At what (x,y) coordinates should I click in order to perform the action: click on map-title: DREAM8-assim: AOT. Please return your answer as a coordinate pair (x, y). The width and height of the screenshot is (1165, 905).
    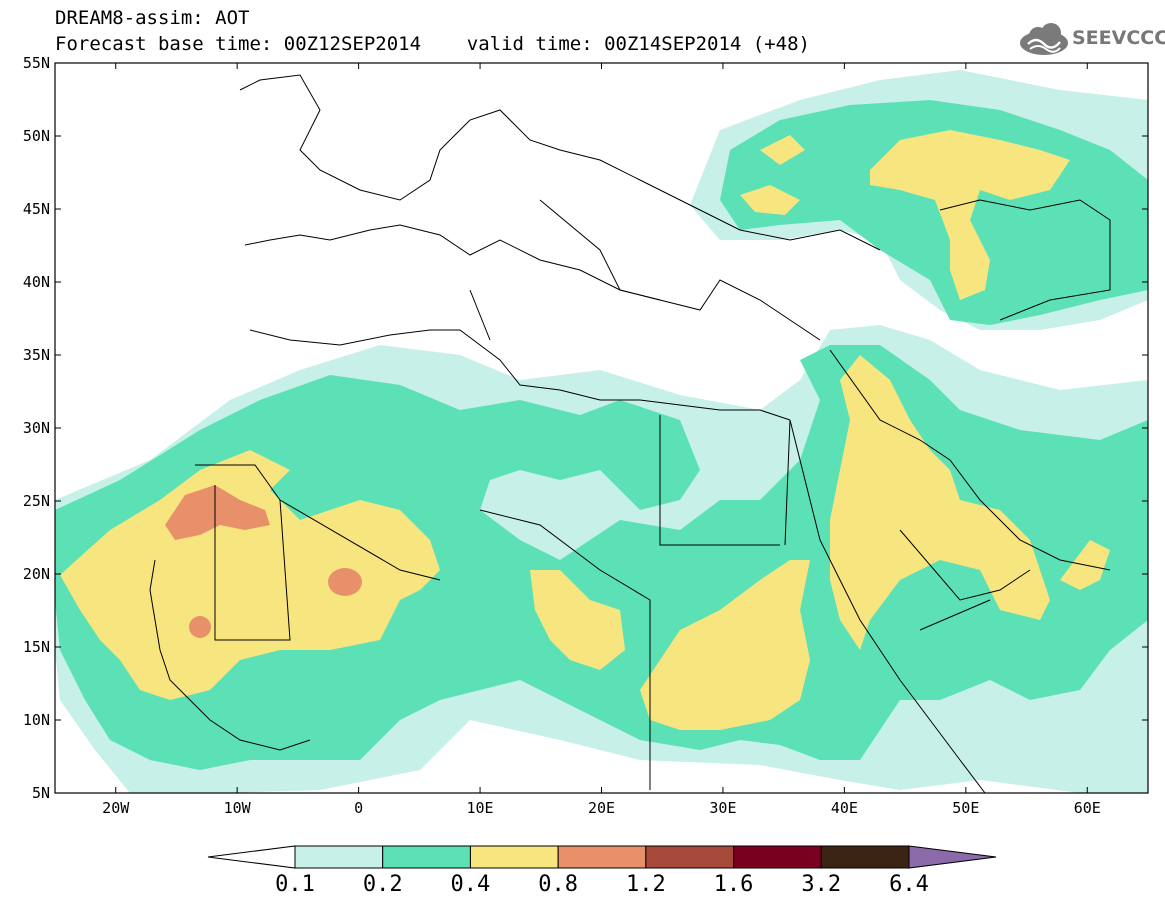
    Looking at the image, I should click on (152, 18).